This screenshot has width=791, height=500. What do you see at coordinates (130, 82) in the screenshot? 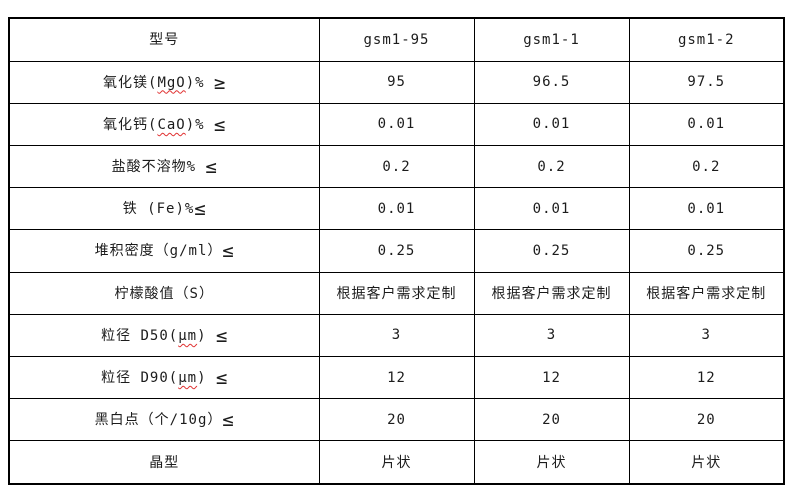
I see `label-text: 氧化镁(` at bounding box center [130, 82].